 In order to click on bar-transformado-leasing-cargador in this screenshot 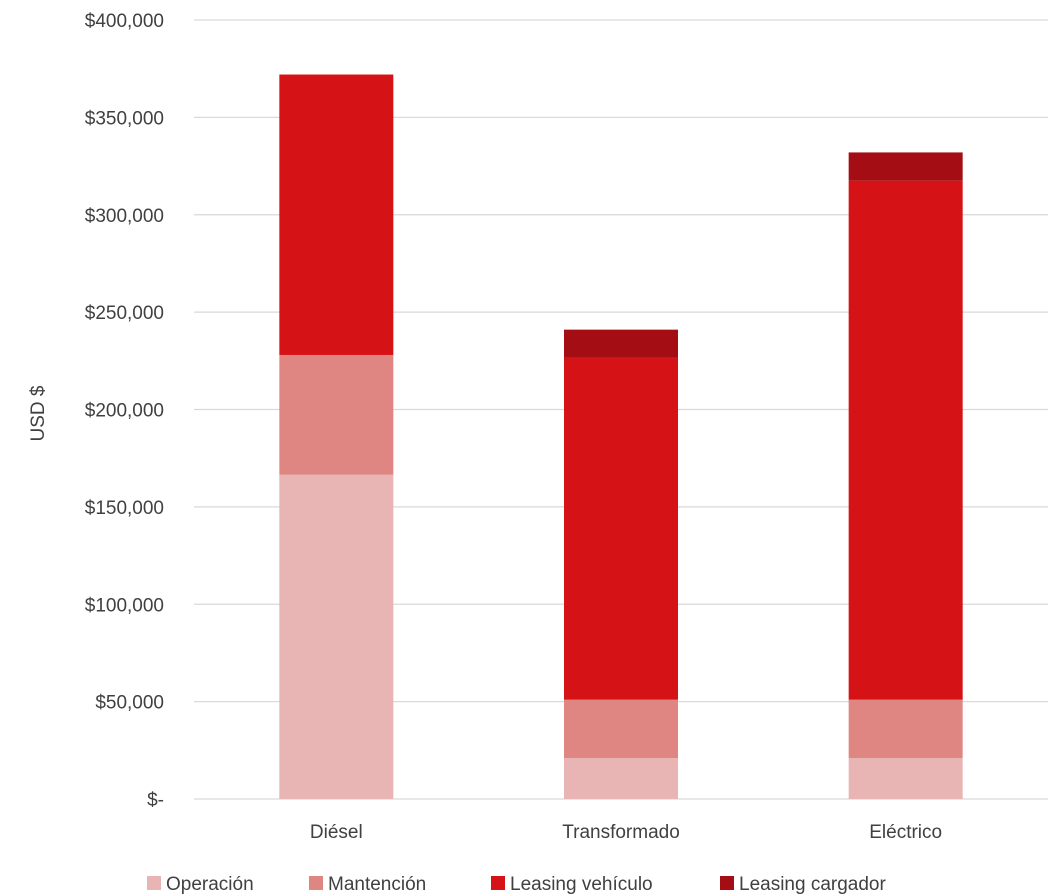, I will do `click(621, 343)`.